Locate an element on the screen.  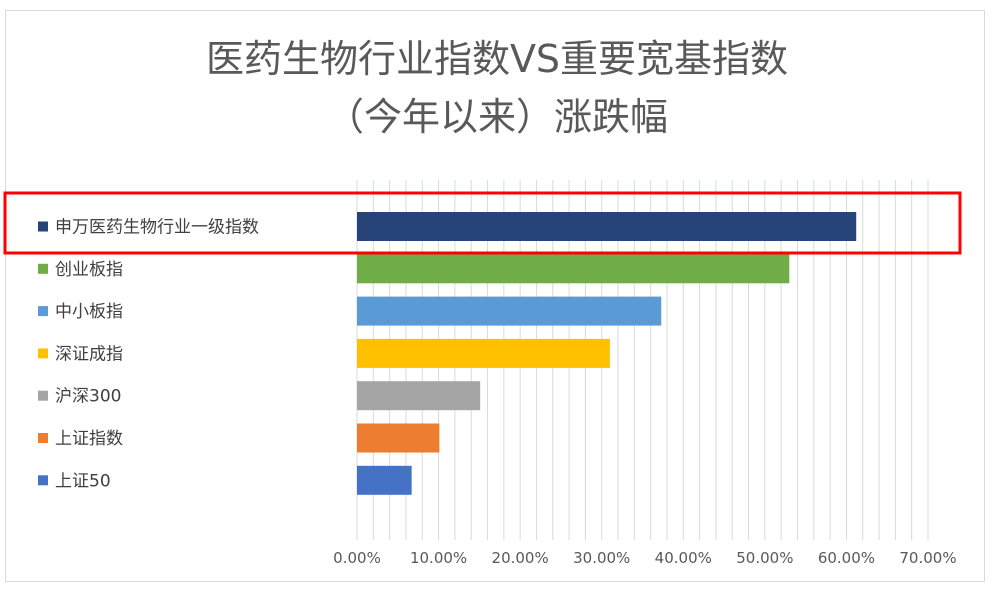
x-tick-label: 50.00% is located at coordinates (764, 558).